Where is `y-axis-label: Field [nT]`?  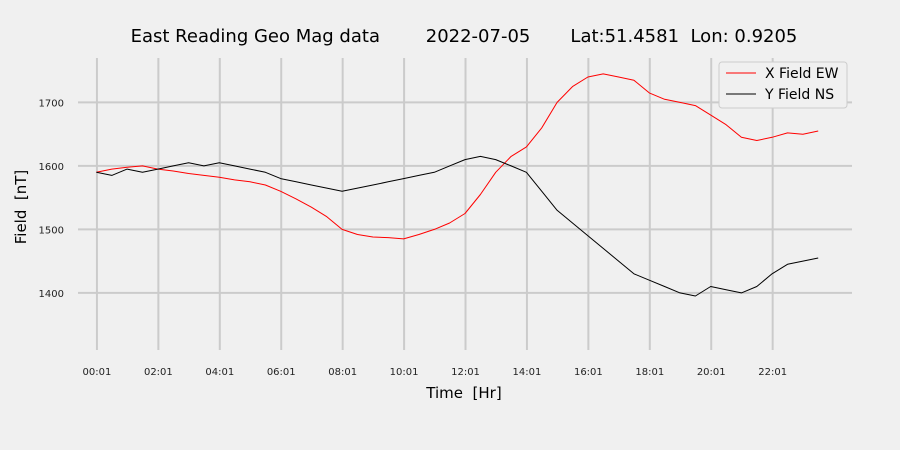
y-axis-label: Field [nT] is located at coordinates (21, 207).